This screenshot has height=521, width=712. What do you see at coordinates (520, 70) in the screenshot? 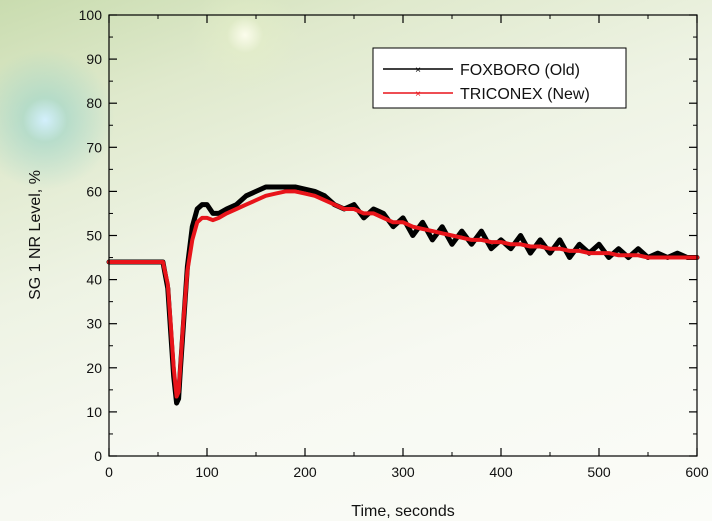
I see `legend-label-0: FOXBORO (Old)` at bounding box center [520, 70].